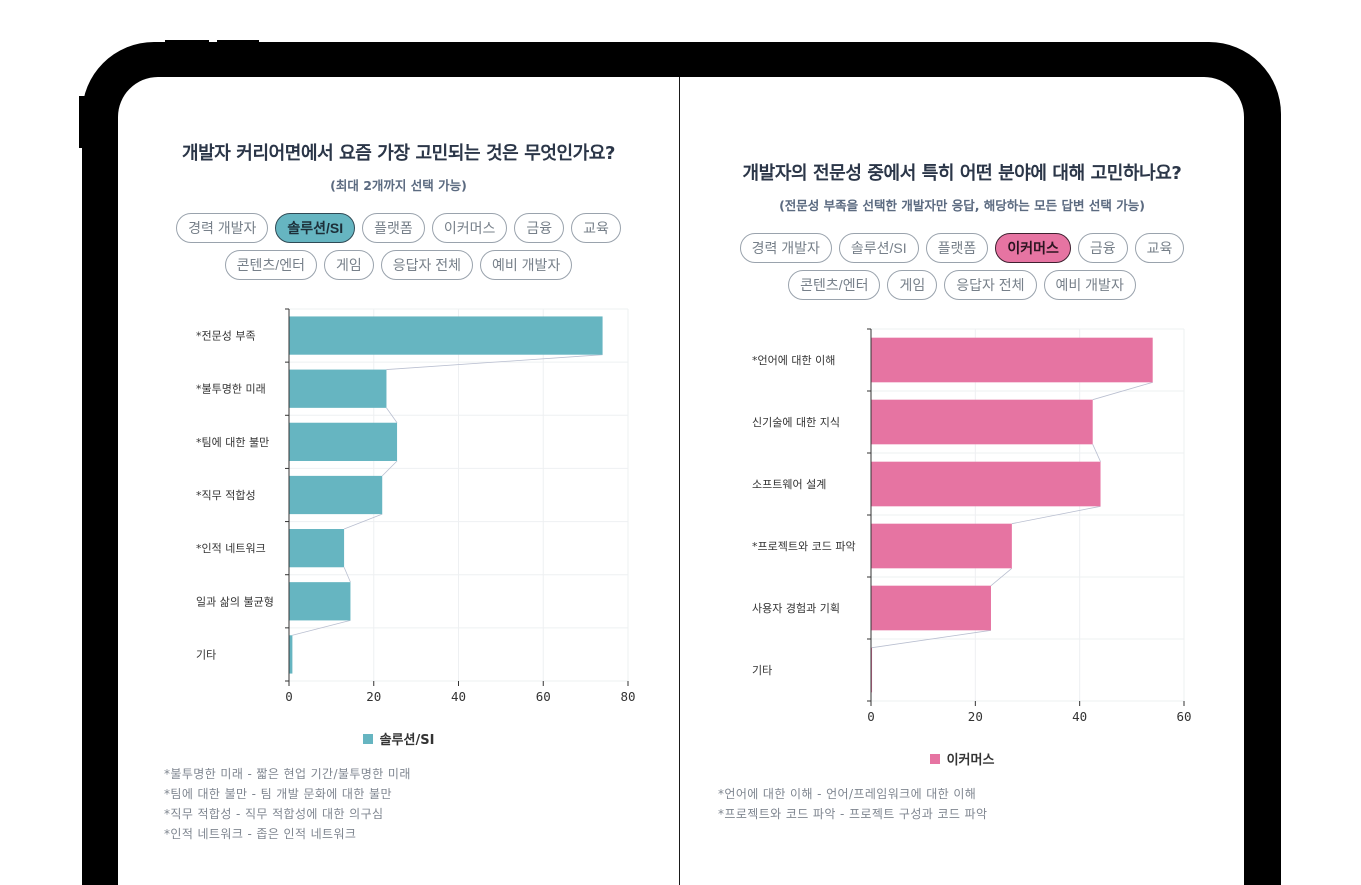  Describe the element at coordinates (970, 760) in the screenshot. I see `legend-label: 이커머스` at that location.